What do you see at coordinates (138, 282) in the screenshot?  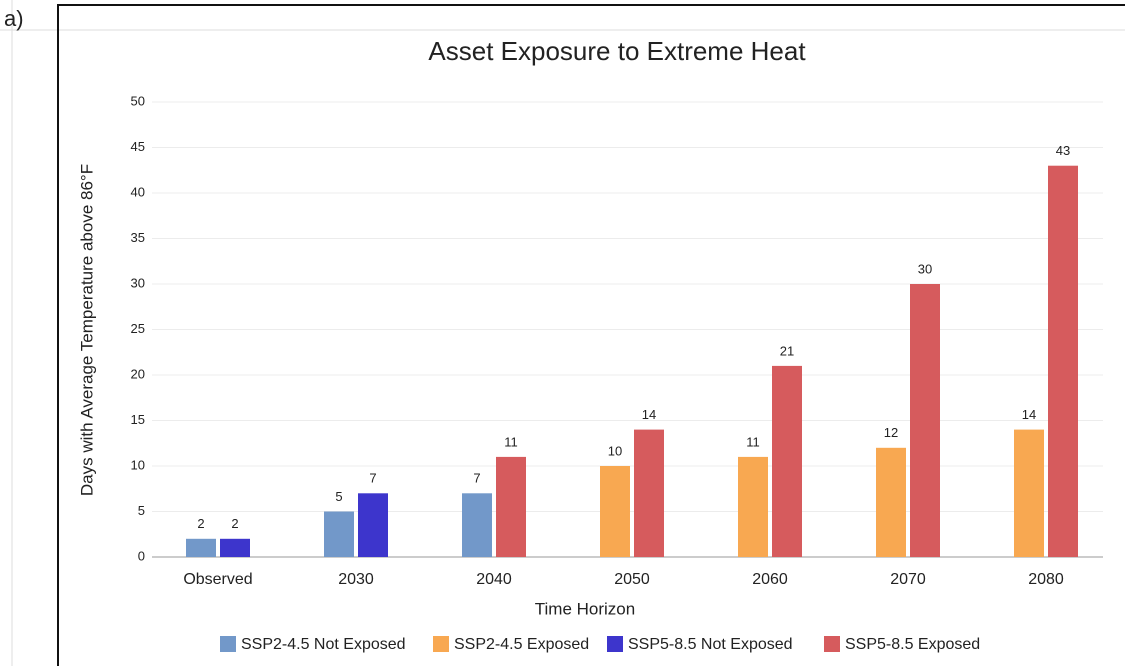 I see `y-tick-label: 30` at bounding box center [138, 282].